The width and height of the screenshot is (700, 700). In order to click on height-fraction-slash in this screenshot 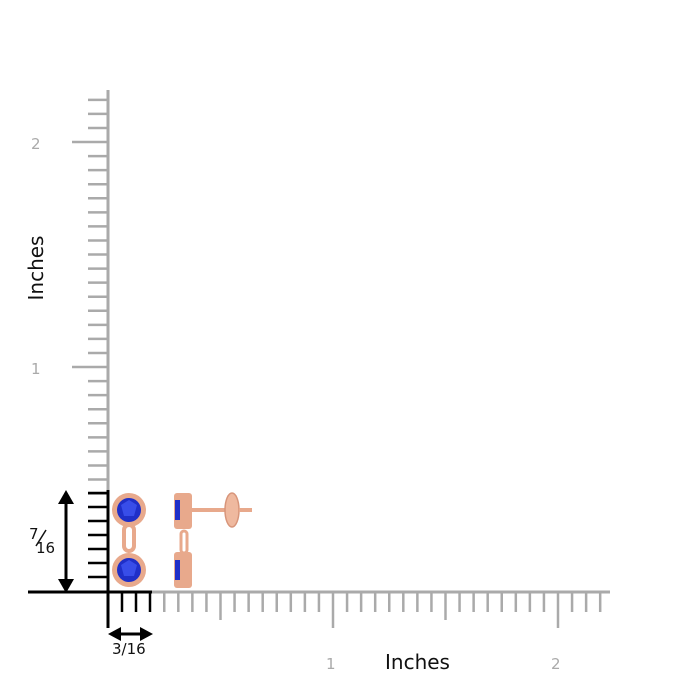, I will do `click(41, 538)`.